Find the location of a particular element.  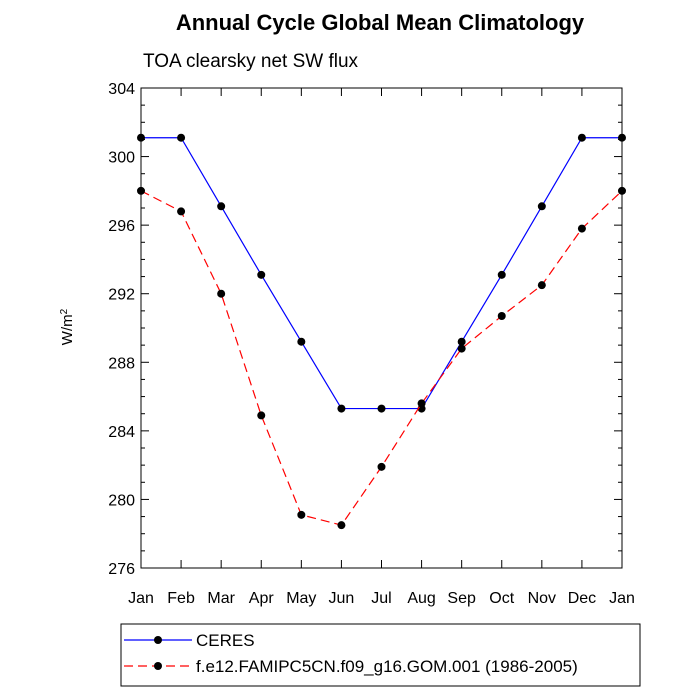

y-tick-label: 304 is located at coordinates (121, 89).